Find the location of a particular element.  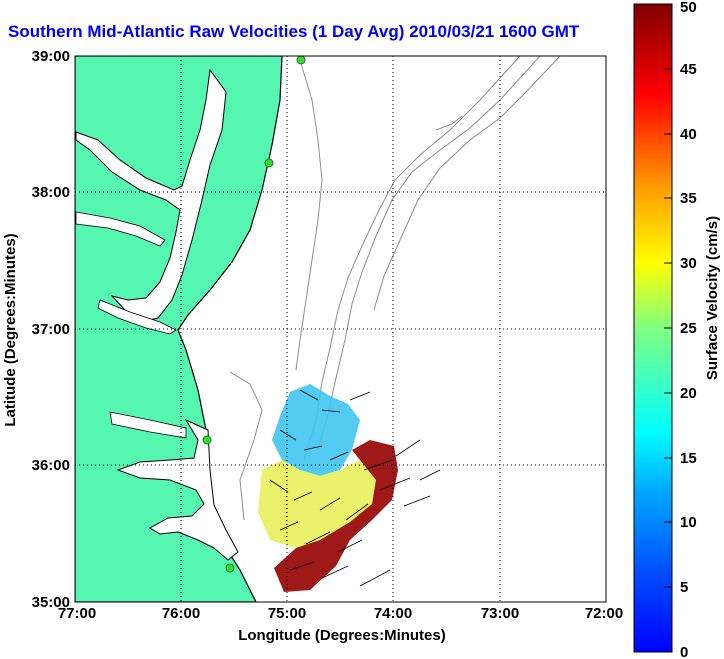

potomac-river is located at coordinates (120, 229).